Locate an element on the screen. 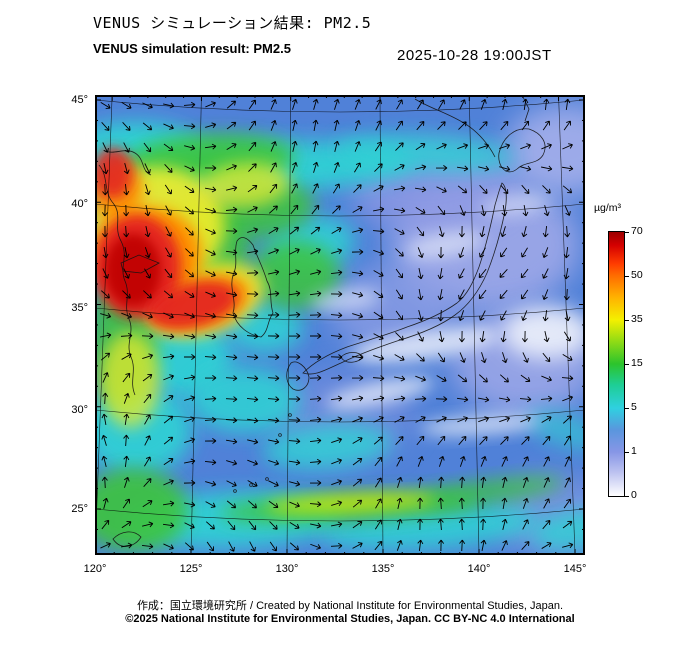 The width and height of the screenshot is (700, 649). colorbar-tick-label: 5 is located at coordinates (634, 407).